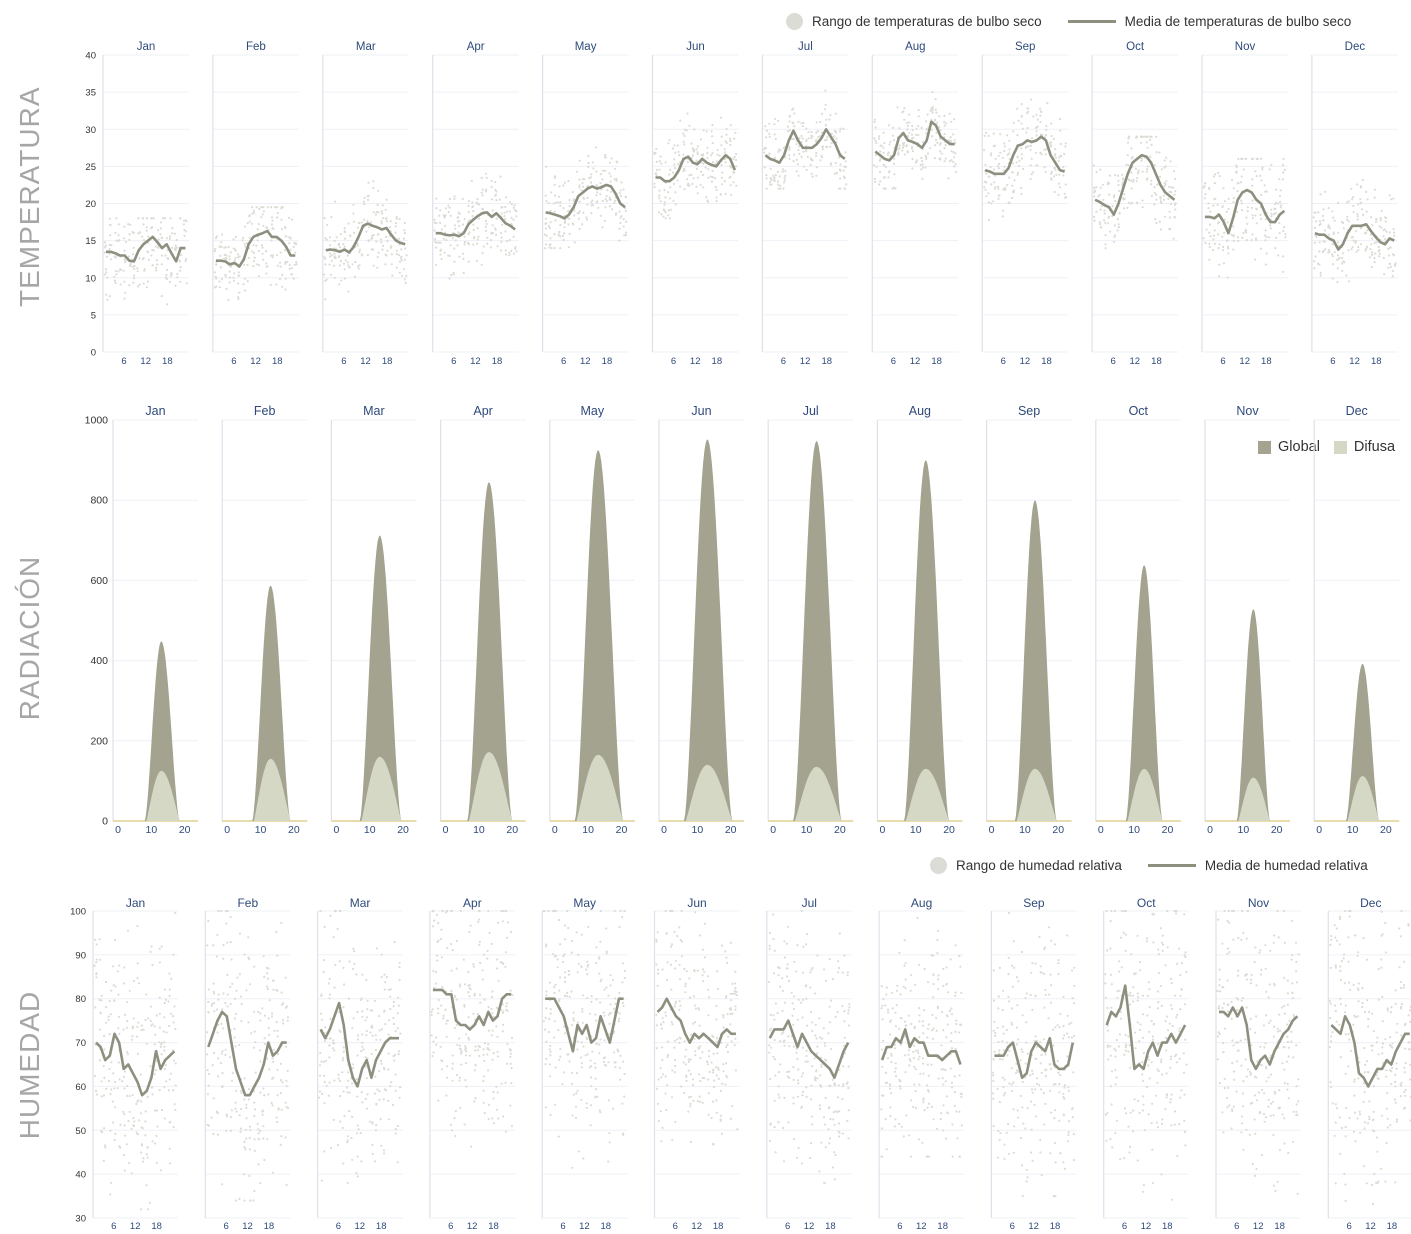 The image size is (1411, 1234). Describe the element at coordinates (90, 93) in the screenshot. I see `temperature-y-tick-label: 35` at that location.